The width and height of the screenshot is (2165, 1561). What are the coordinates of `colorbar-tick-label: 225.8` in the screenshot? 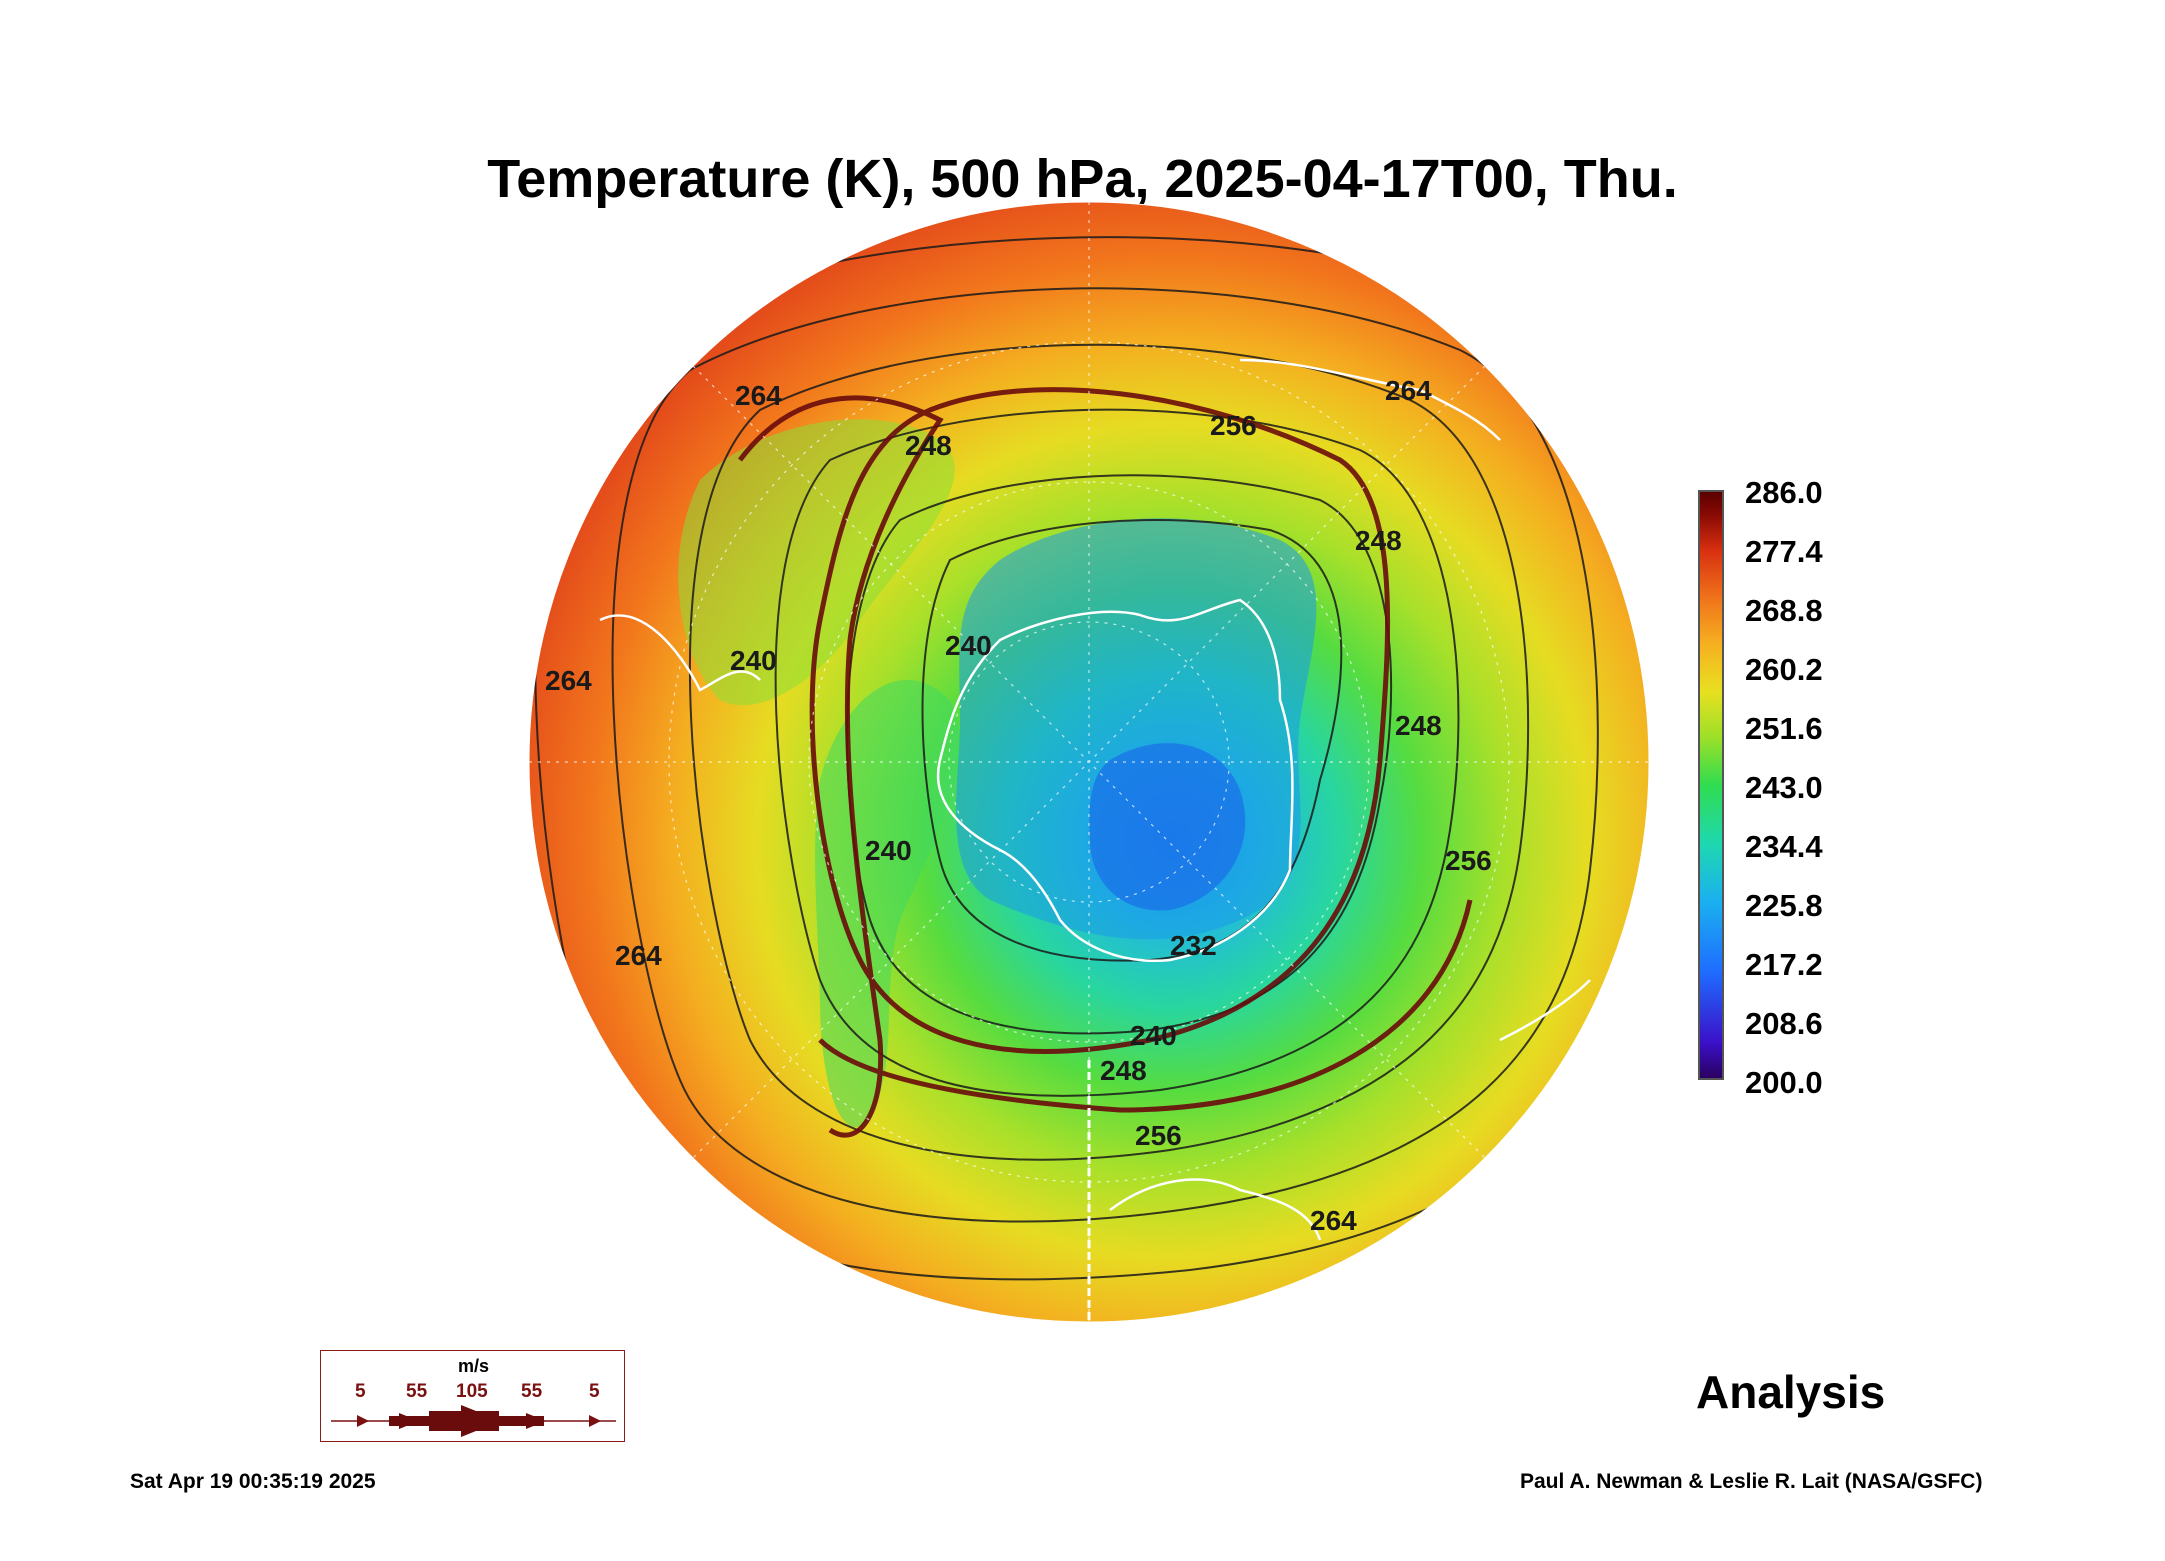 It's located at (1784, 905).